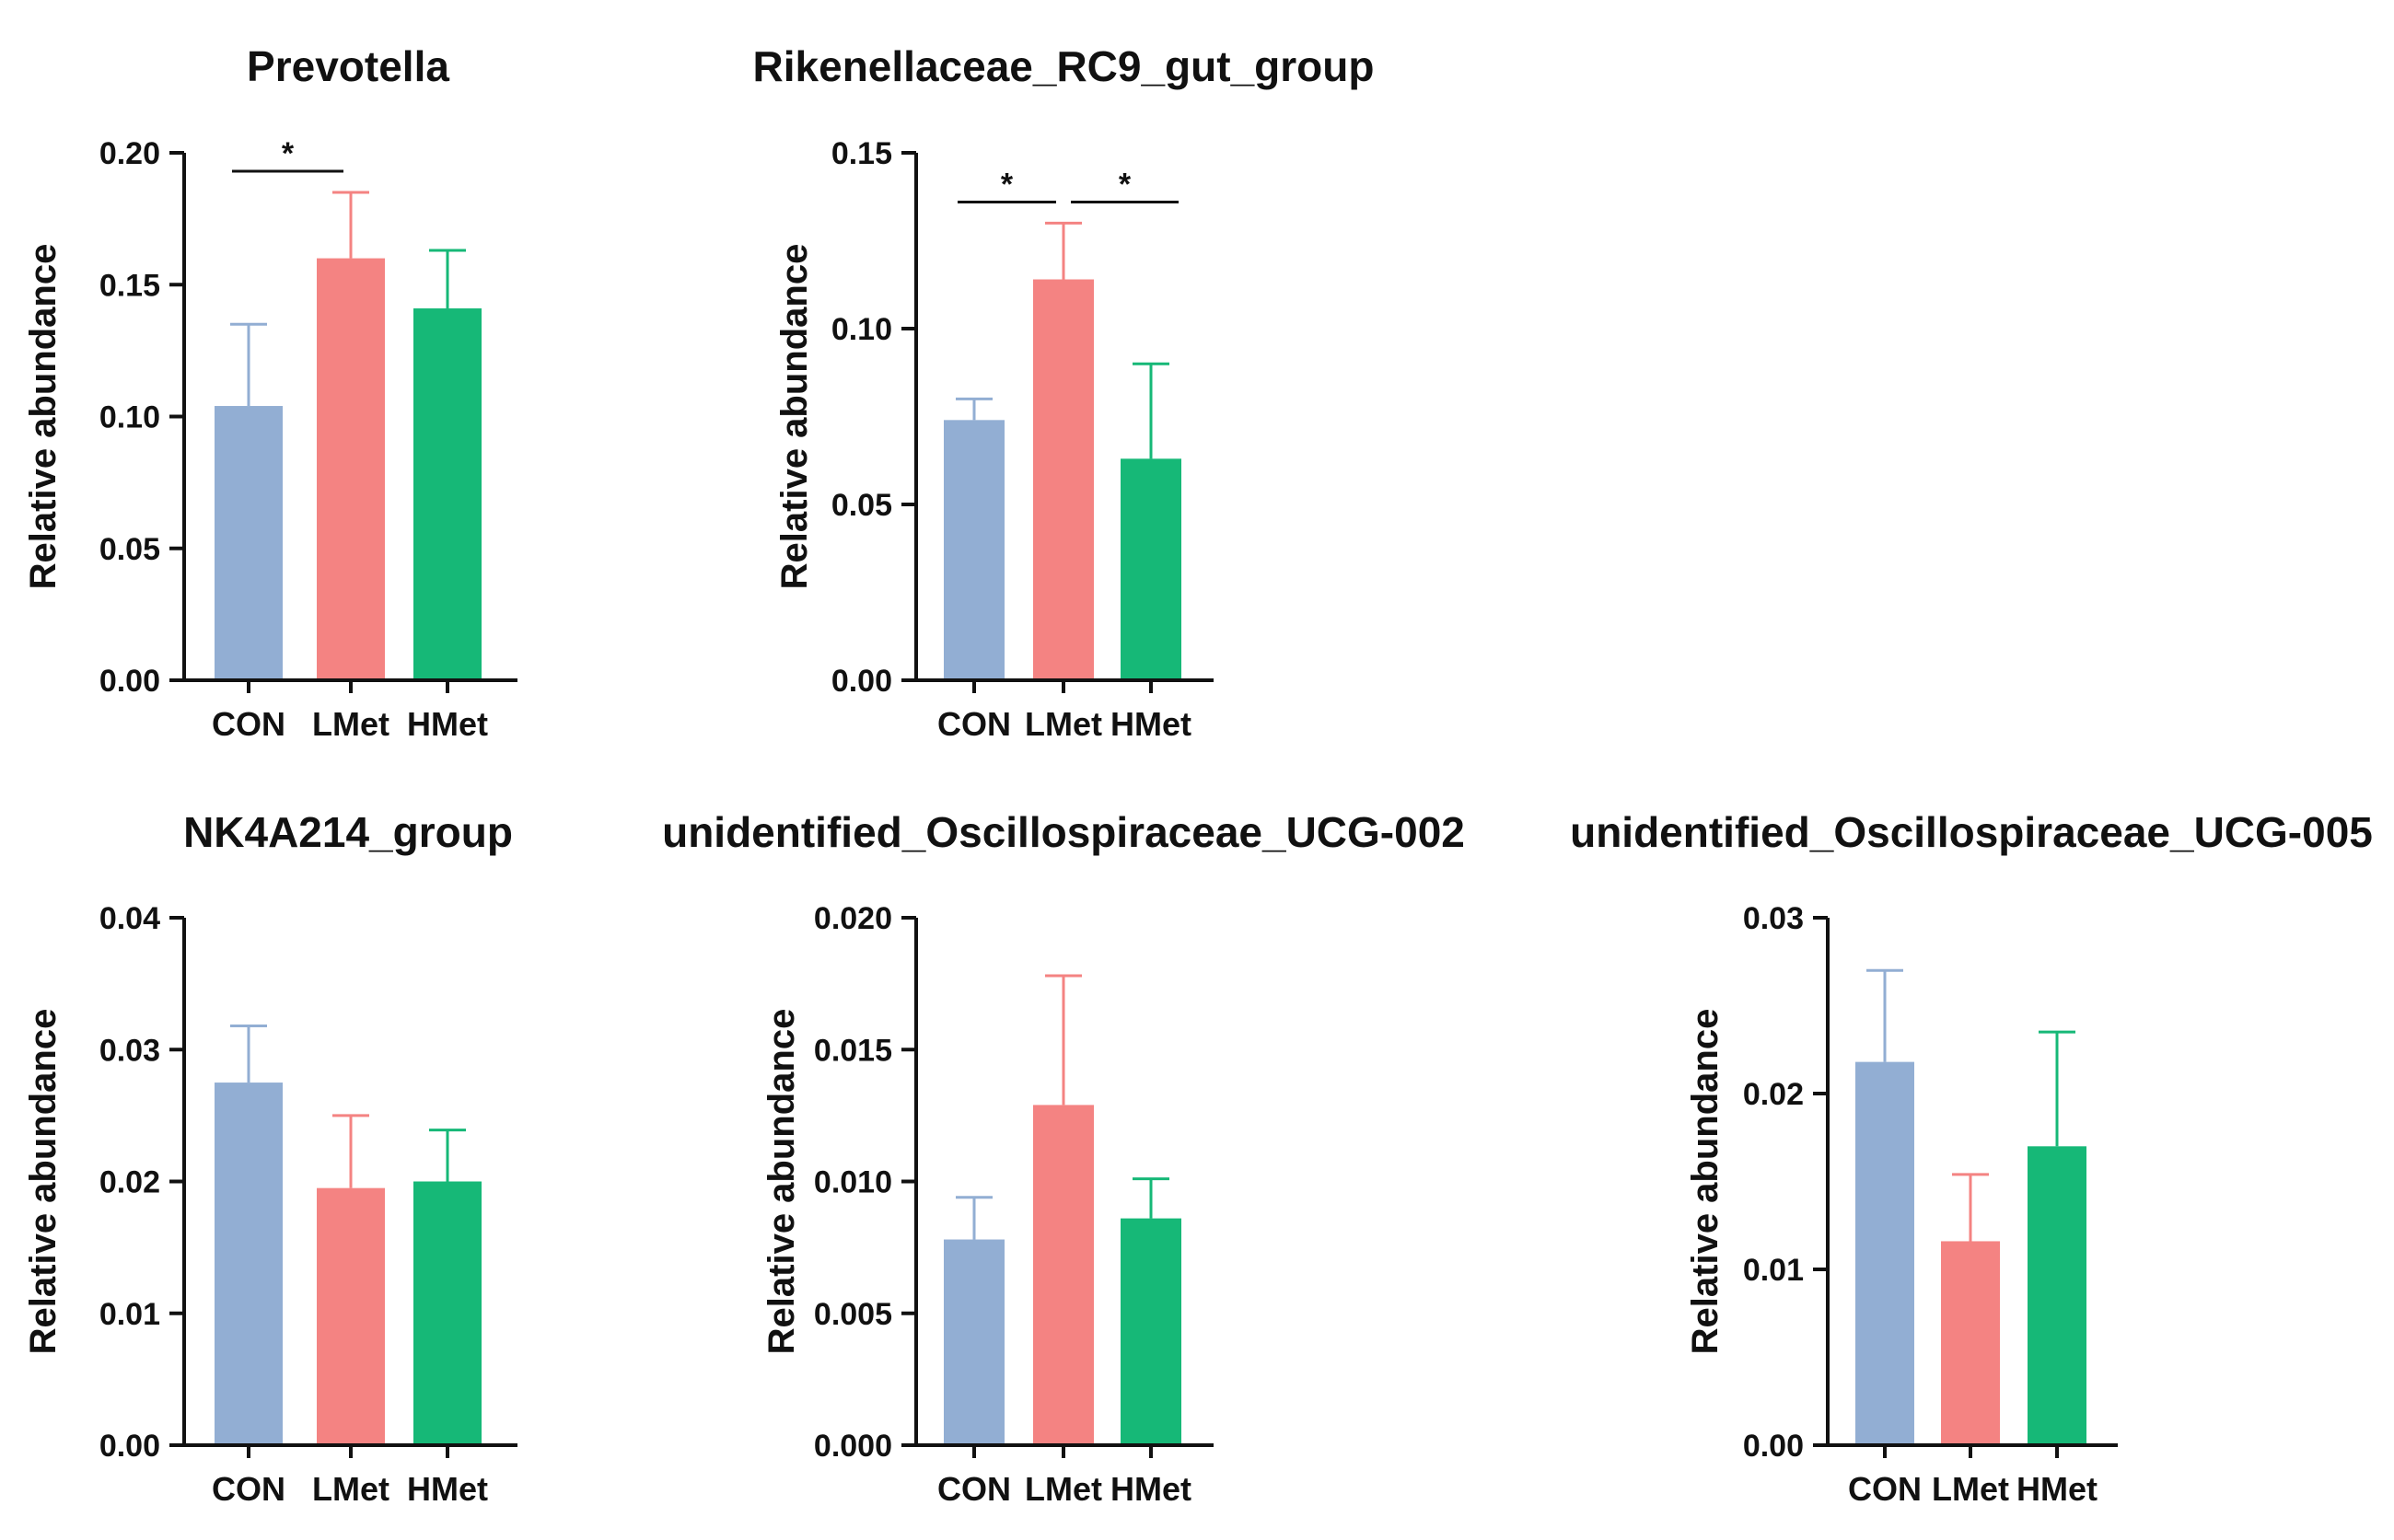 Image resolution: width=2394 pixels, height=1540 pixels. Describe the element at coordinates (1063, 832) in the screenshot. I see `chart-title: unidentified_Oscillospiraceae_UCG-002` at that location.